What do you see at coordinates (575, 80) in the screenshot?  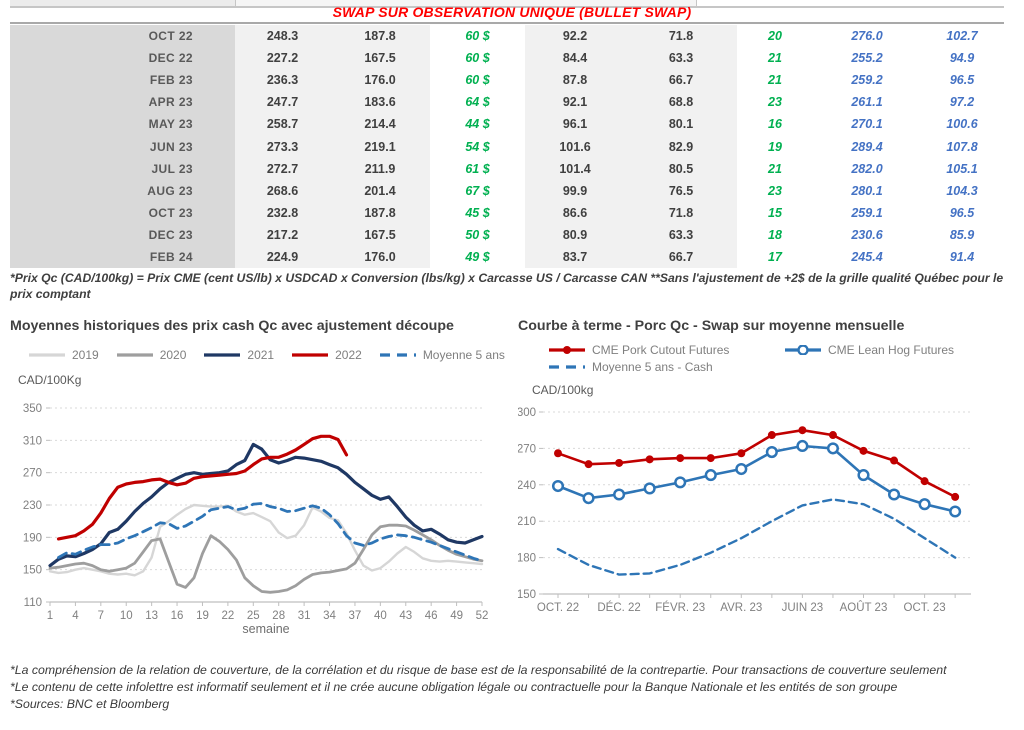 I see `value-cell: 87.8` at bounding box center [575, 80].